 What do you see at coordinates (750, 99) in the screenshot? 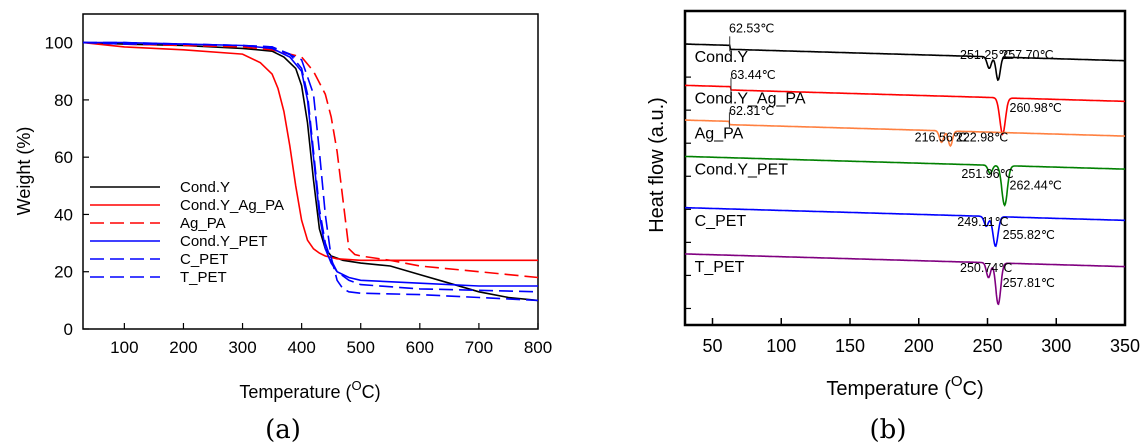
I see `panel-b-curve-label: Cond.Y_Ag_PA` at bounding box center [750, 99].